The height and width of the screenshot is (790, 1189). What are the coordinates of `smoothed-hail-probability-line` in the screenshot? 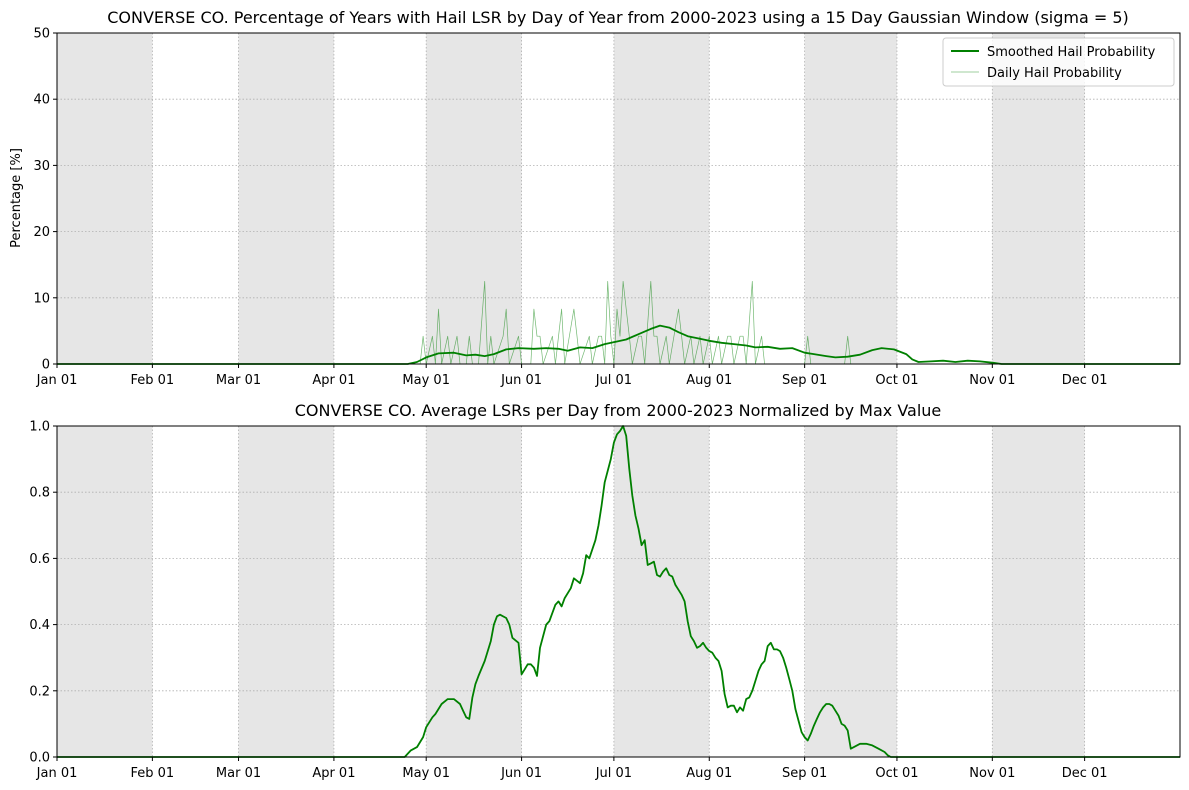 It's located at (618, 344).